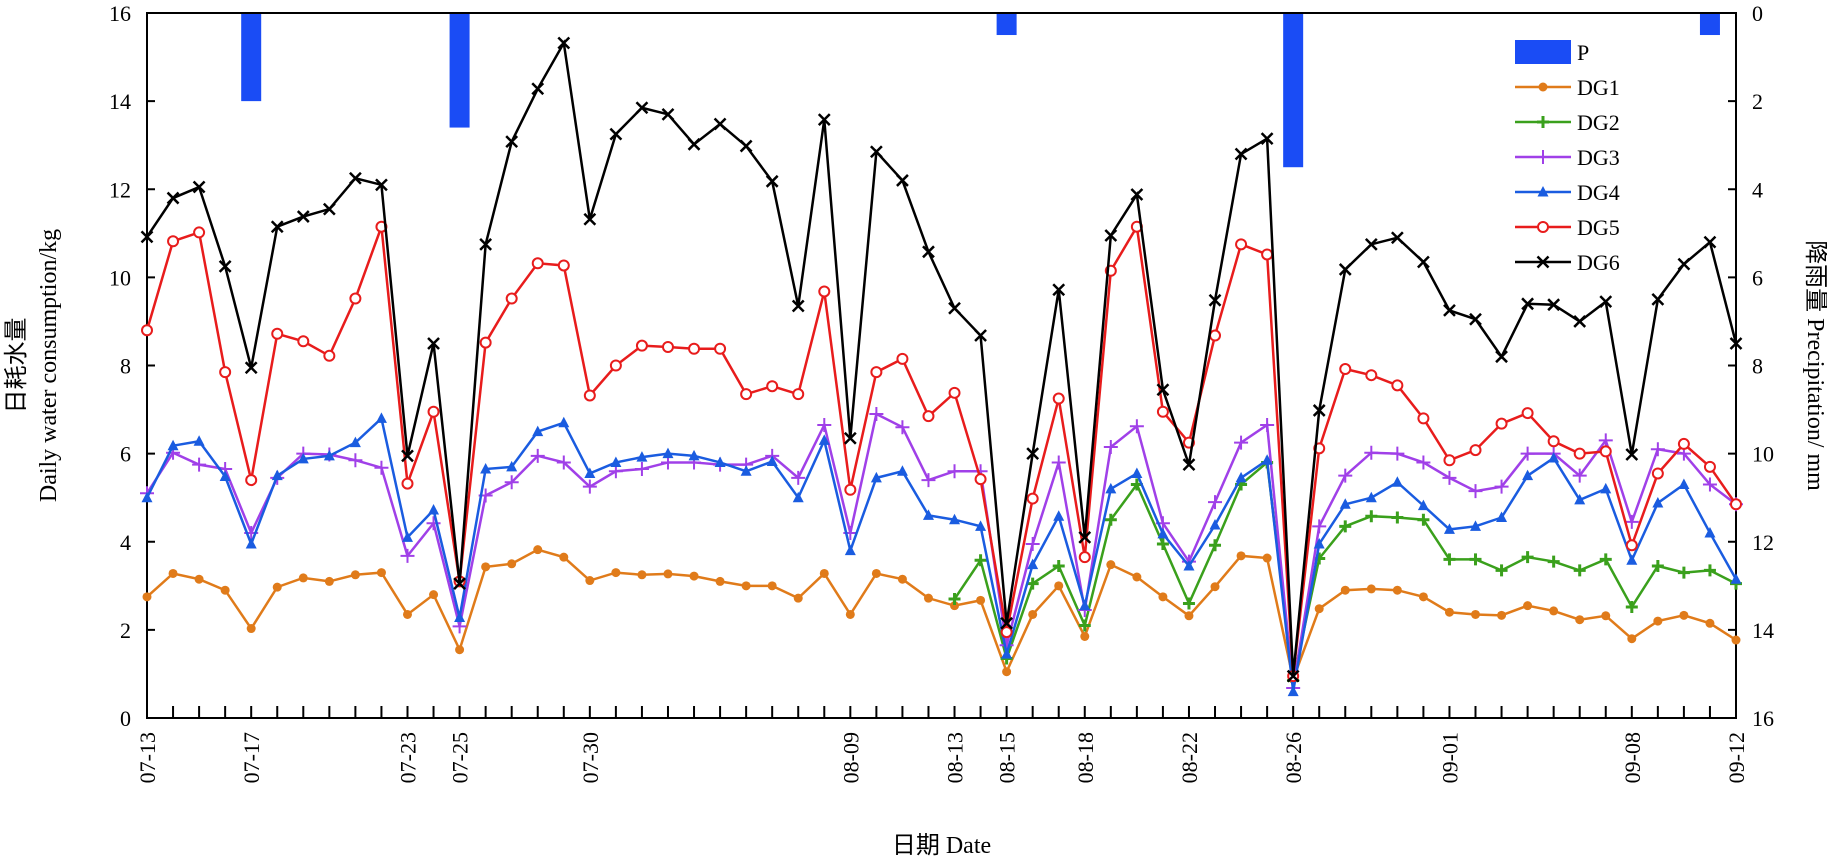 The width and height of the screenshot is (1827, 863). What do you see at coordinates (1757, 189) in the screenshot?
I see `y-right-tick-label: 4` at bounding box center [1757, 189].